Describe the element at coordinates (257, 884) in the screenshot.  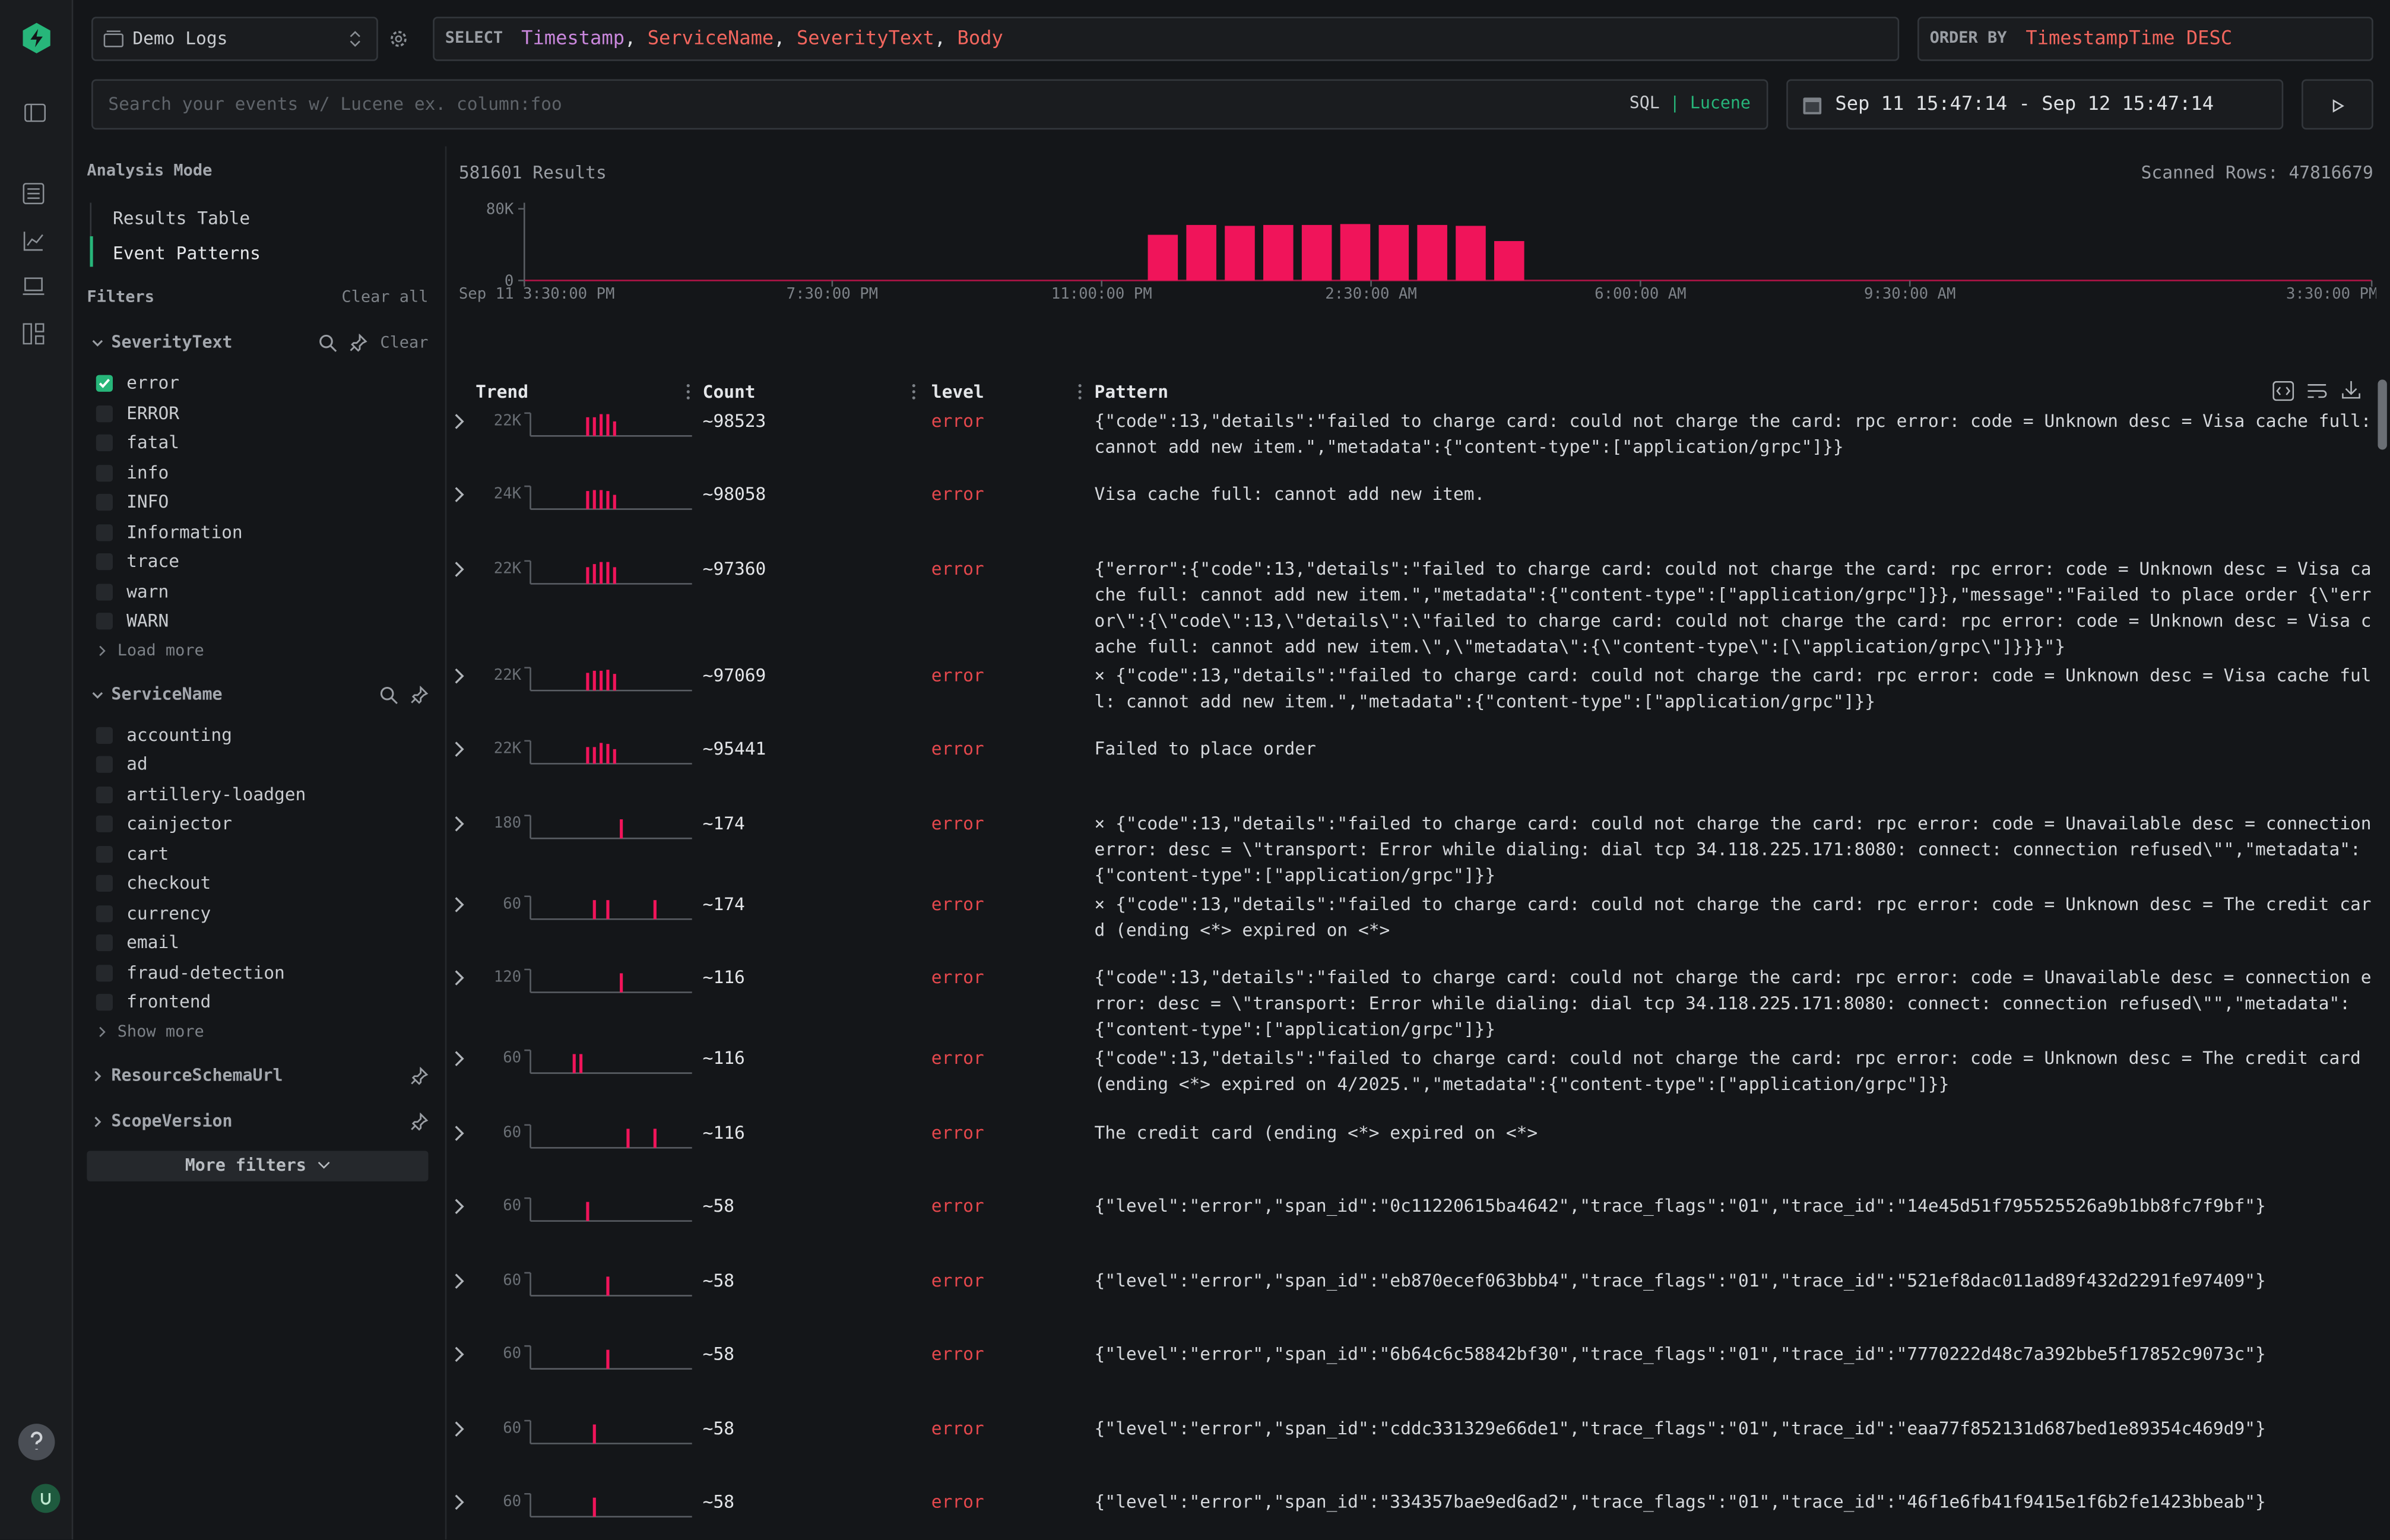
I see `filter-option: checkout` at that location.